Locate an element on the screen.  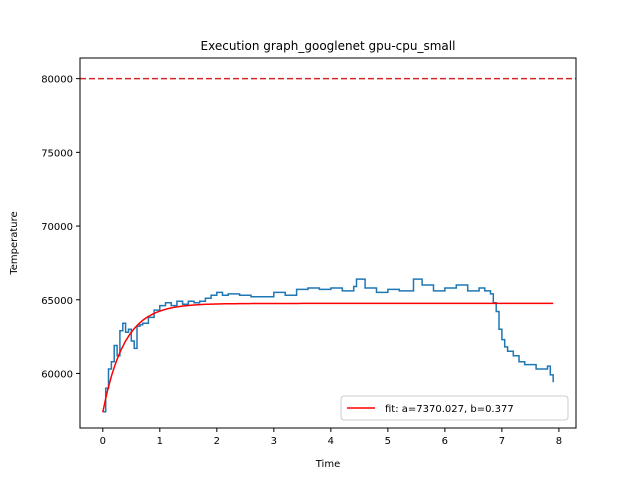
legend-box is located at coordinates (454, 408).